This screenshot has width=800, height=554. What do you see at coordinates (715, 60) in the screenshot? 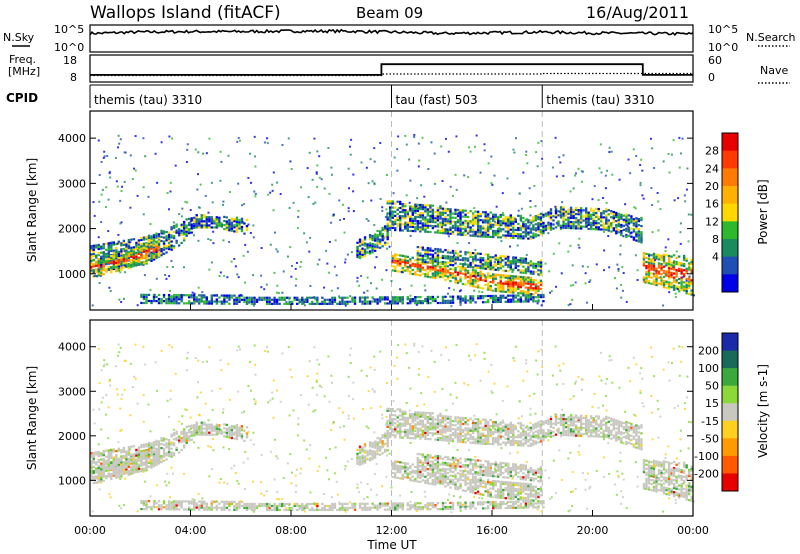
I see `freq-right-tick-top: 60` at bounding box center [715, 60].